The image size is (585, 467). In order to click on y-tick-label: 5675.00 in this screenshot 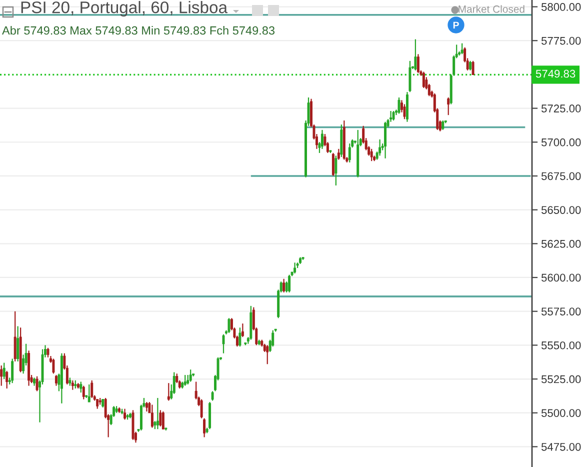, I will do `click(561, 176)`.